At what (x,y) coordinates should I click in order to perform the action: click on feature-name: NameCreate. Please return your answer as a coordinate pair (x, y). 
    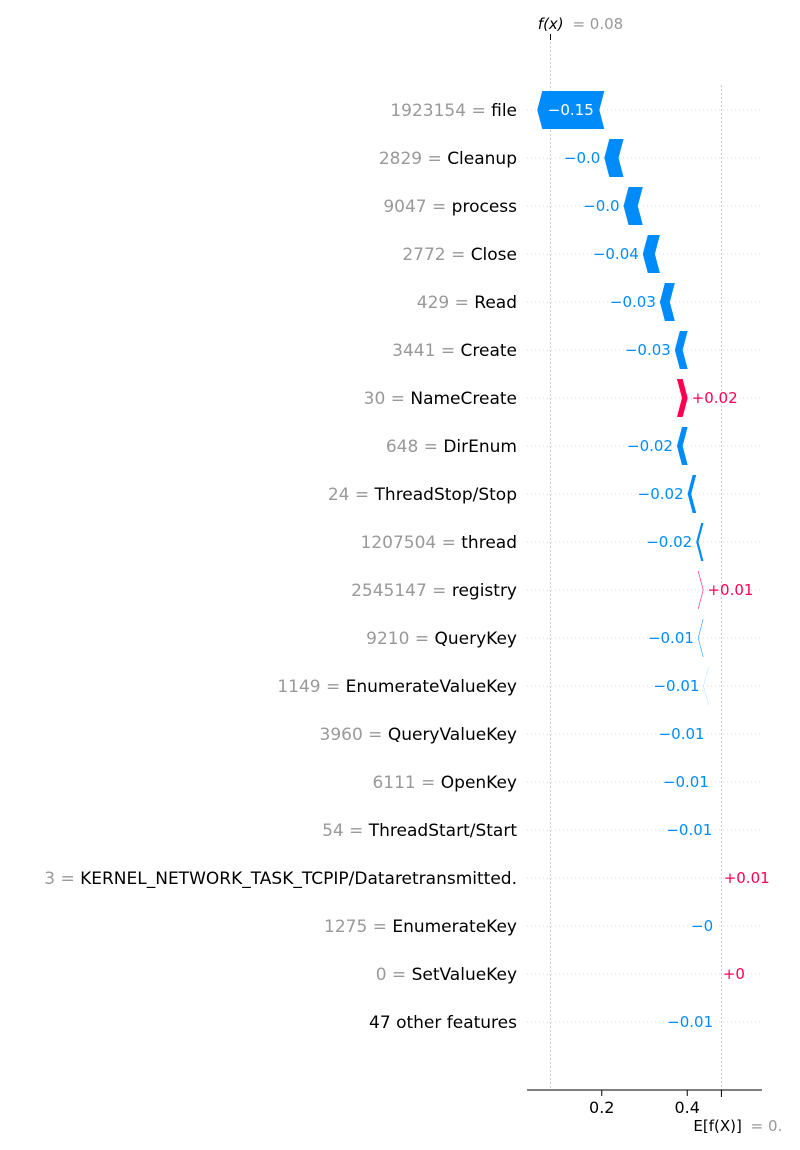
    Looking at the image, I should click on (463, 399).